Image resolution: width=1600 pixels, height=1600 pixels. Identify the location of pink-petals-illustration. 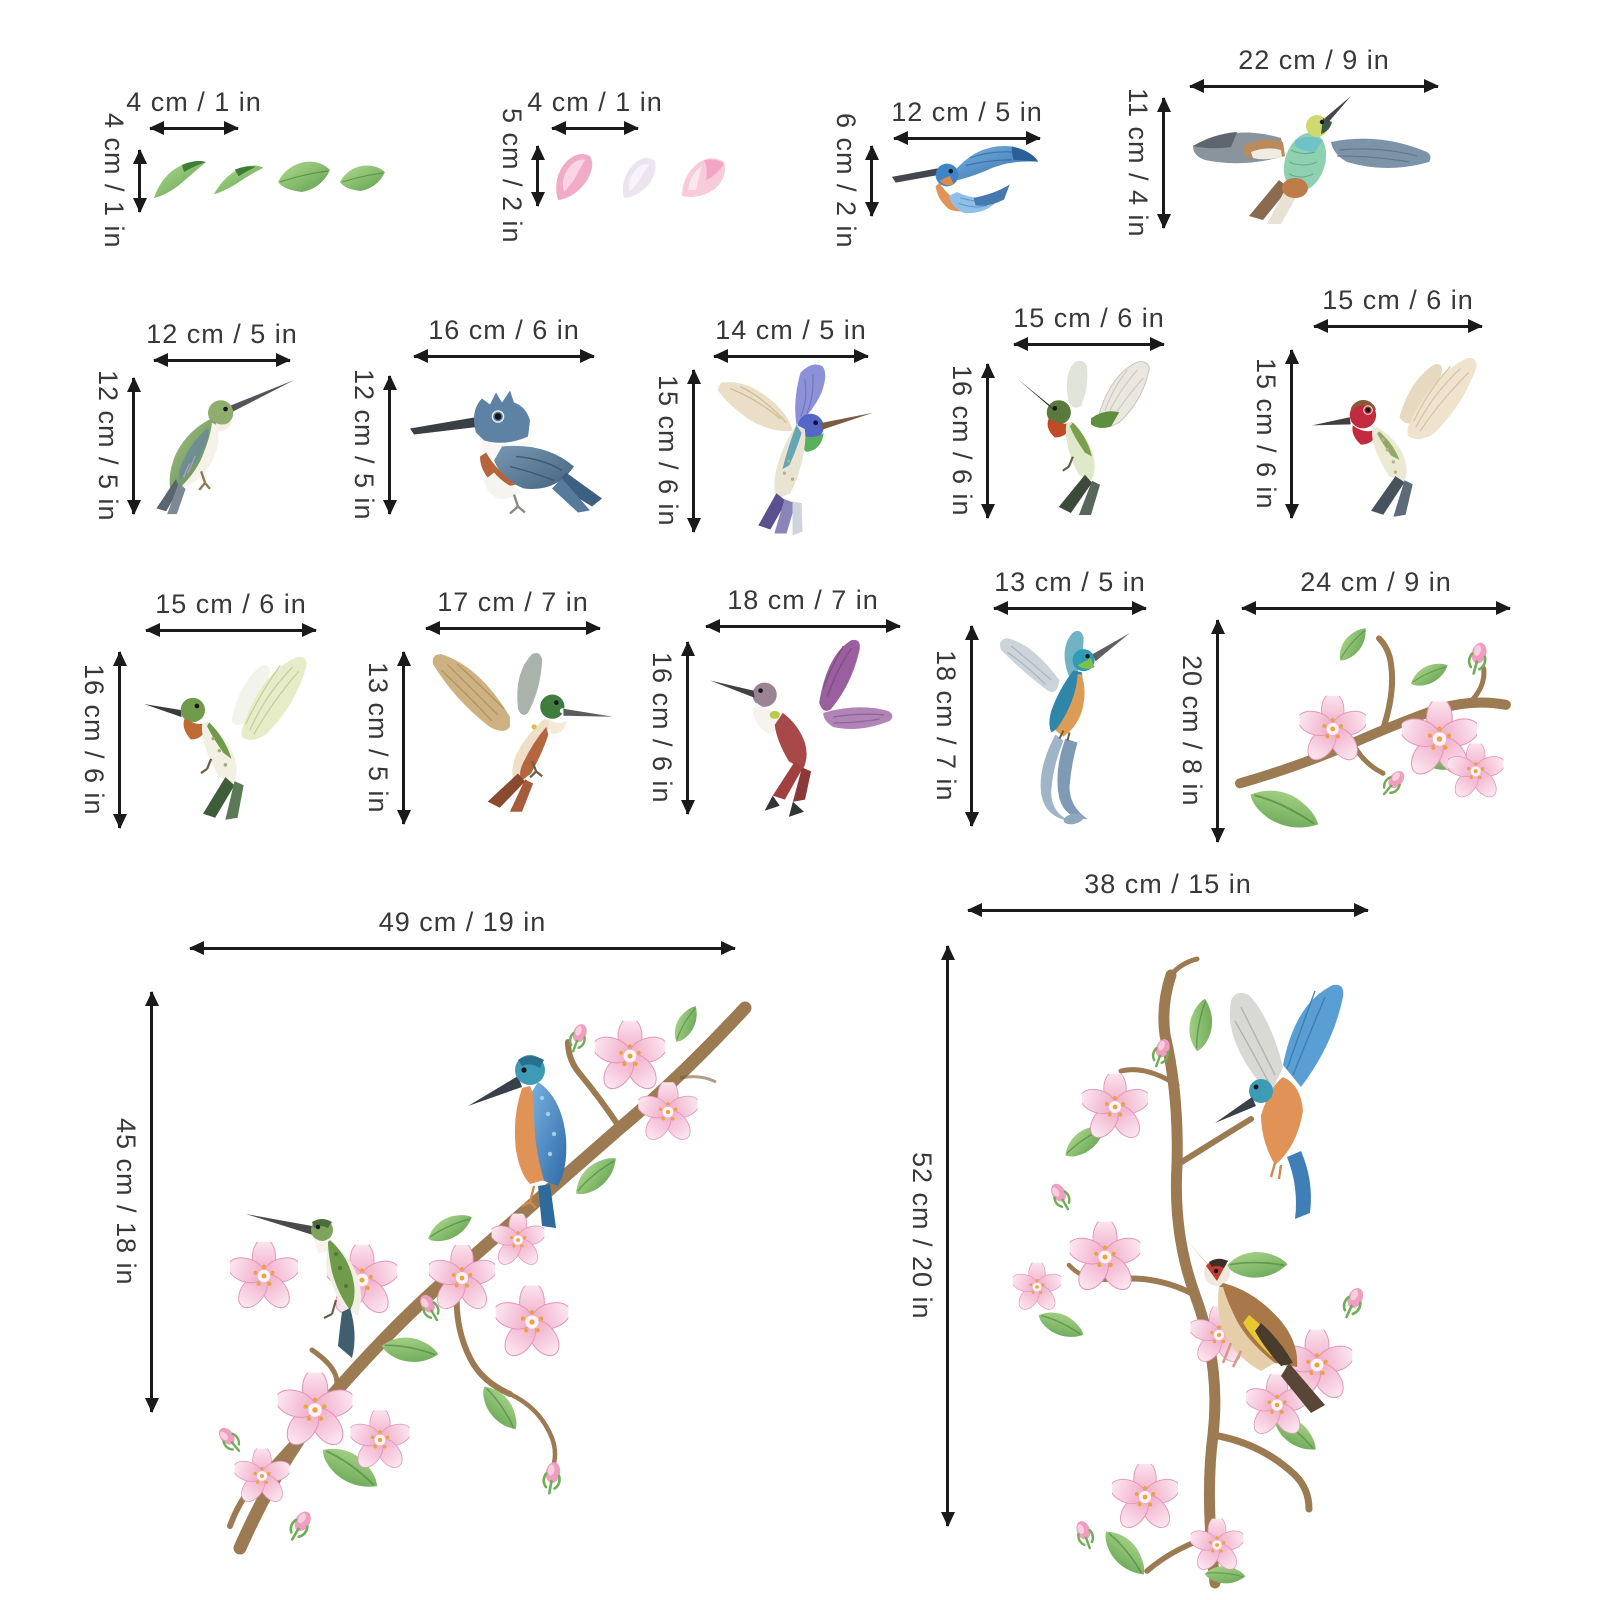
(640, 177).